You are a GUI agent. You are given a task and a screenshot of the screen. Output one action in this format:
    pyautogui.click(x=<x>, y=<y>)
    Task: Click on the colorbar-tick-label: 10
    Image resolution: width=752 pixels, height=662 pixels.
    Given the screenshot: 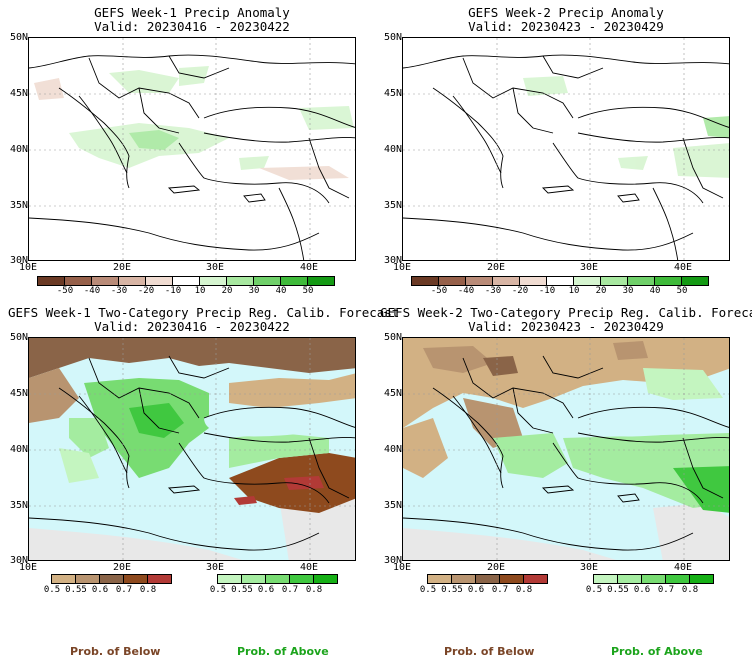 What is the action you would take?
    pyautogui.click(x=200, y=291)
    